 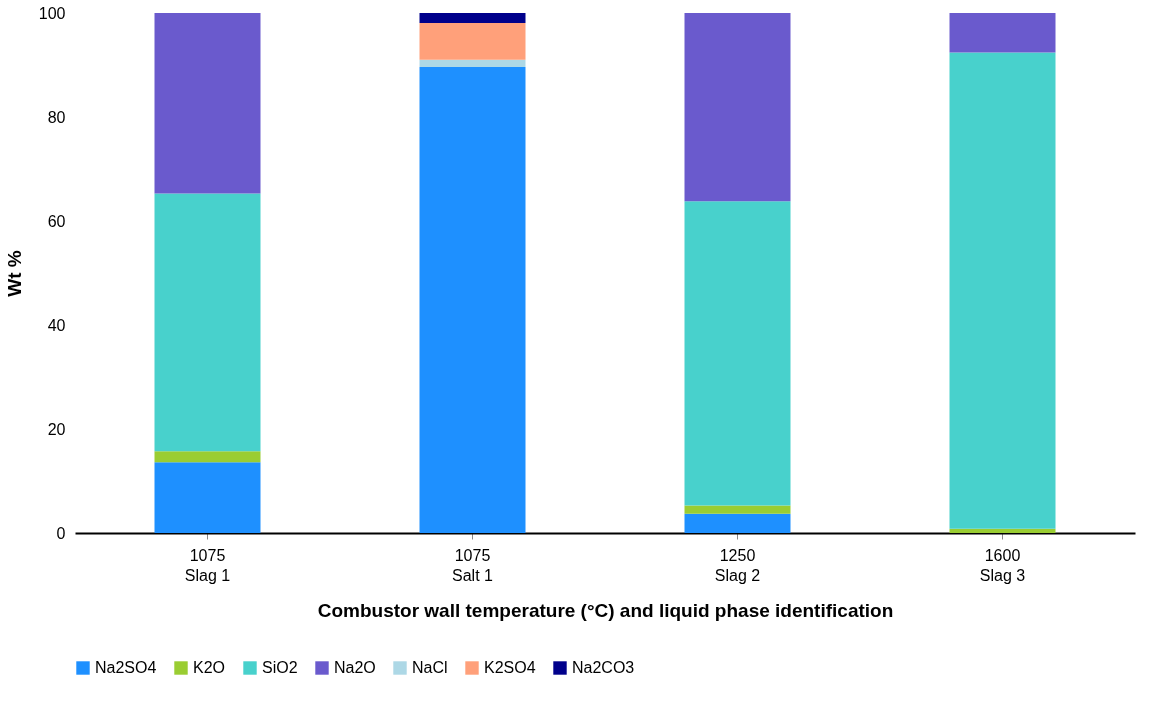 What do you see at coordinates (56, 325) in the screenshot?
I see `y-tick-label: 40` at bounding box center [56, 325].